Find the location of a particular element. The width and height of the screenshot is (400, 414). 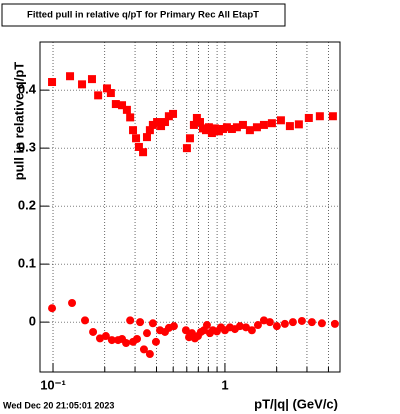

y-tick-label: 0.1 is located at coordinates (27, 263).